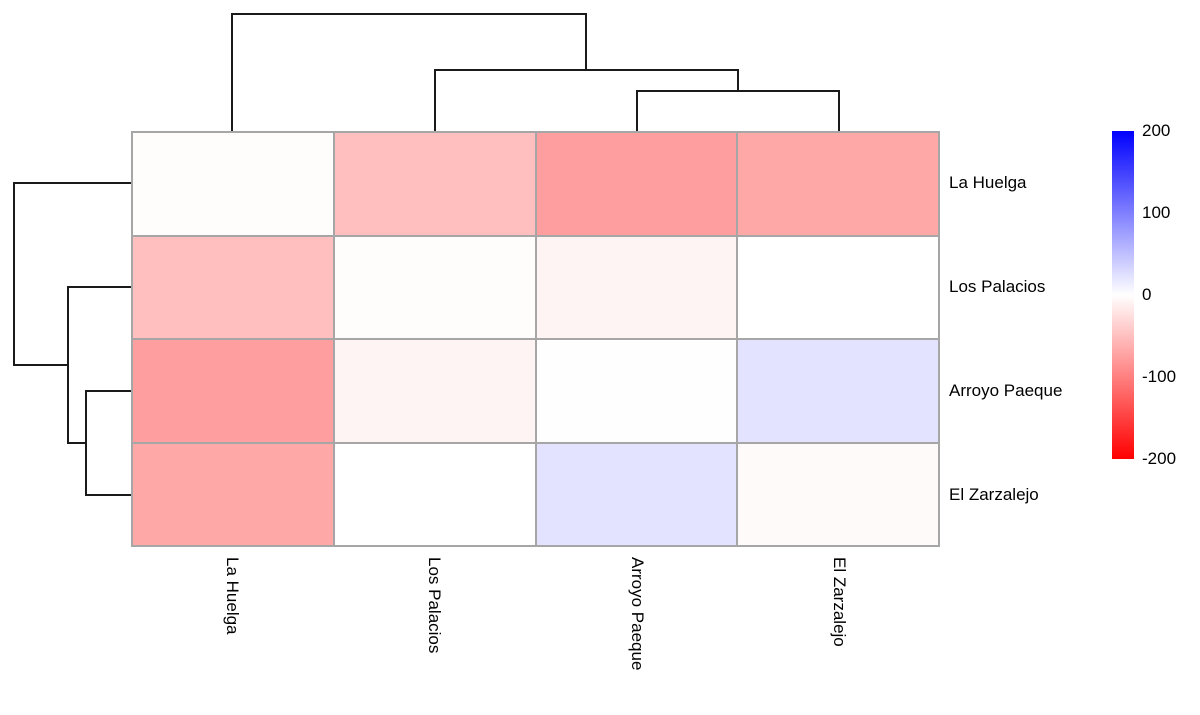 This screenshot has height=715, width=1200. I want to click on row-label: Arroyo Paeque, so click(1006, 390).